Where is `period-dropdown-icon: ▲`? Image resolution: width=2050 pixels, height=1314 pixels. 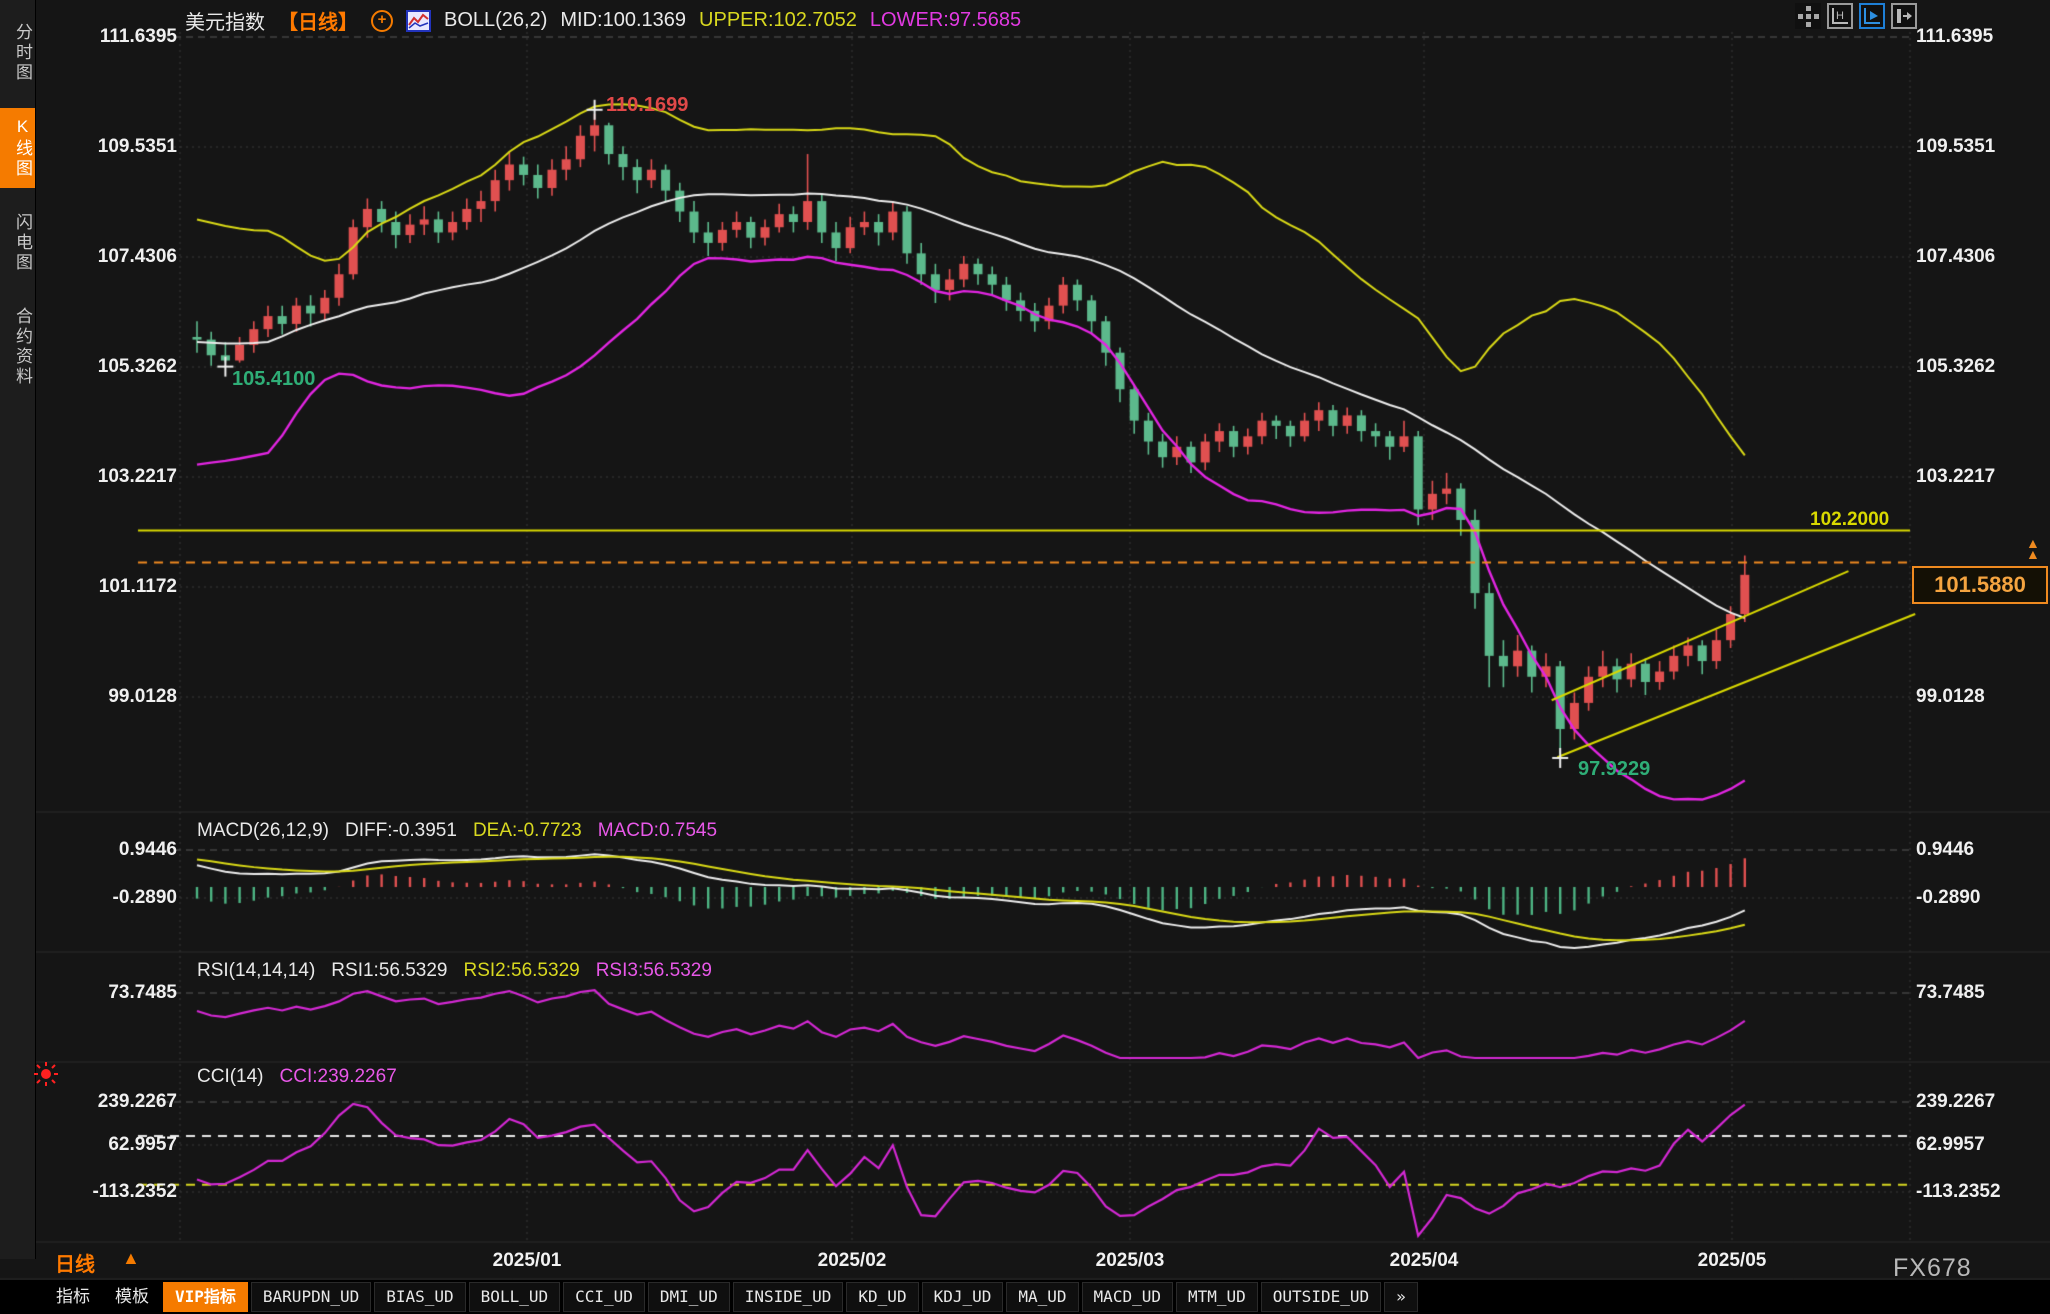
period-dropdown-icon: ▲ is located at coordinates (131, 1258).